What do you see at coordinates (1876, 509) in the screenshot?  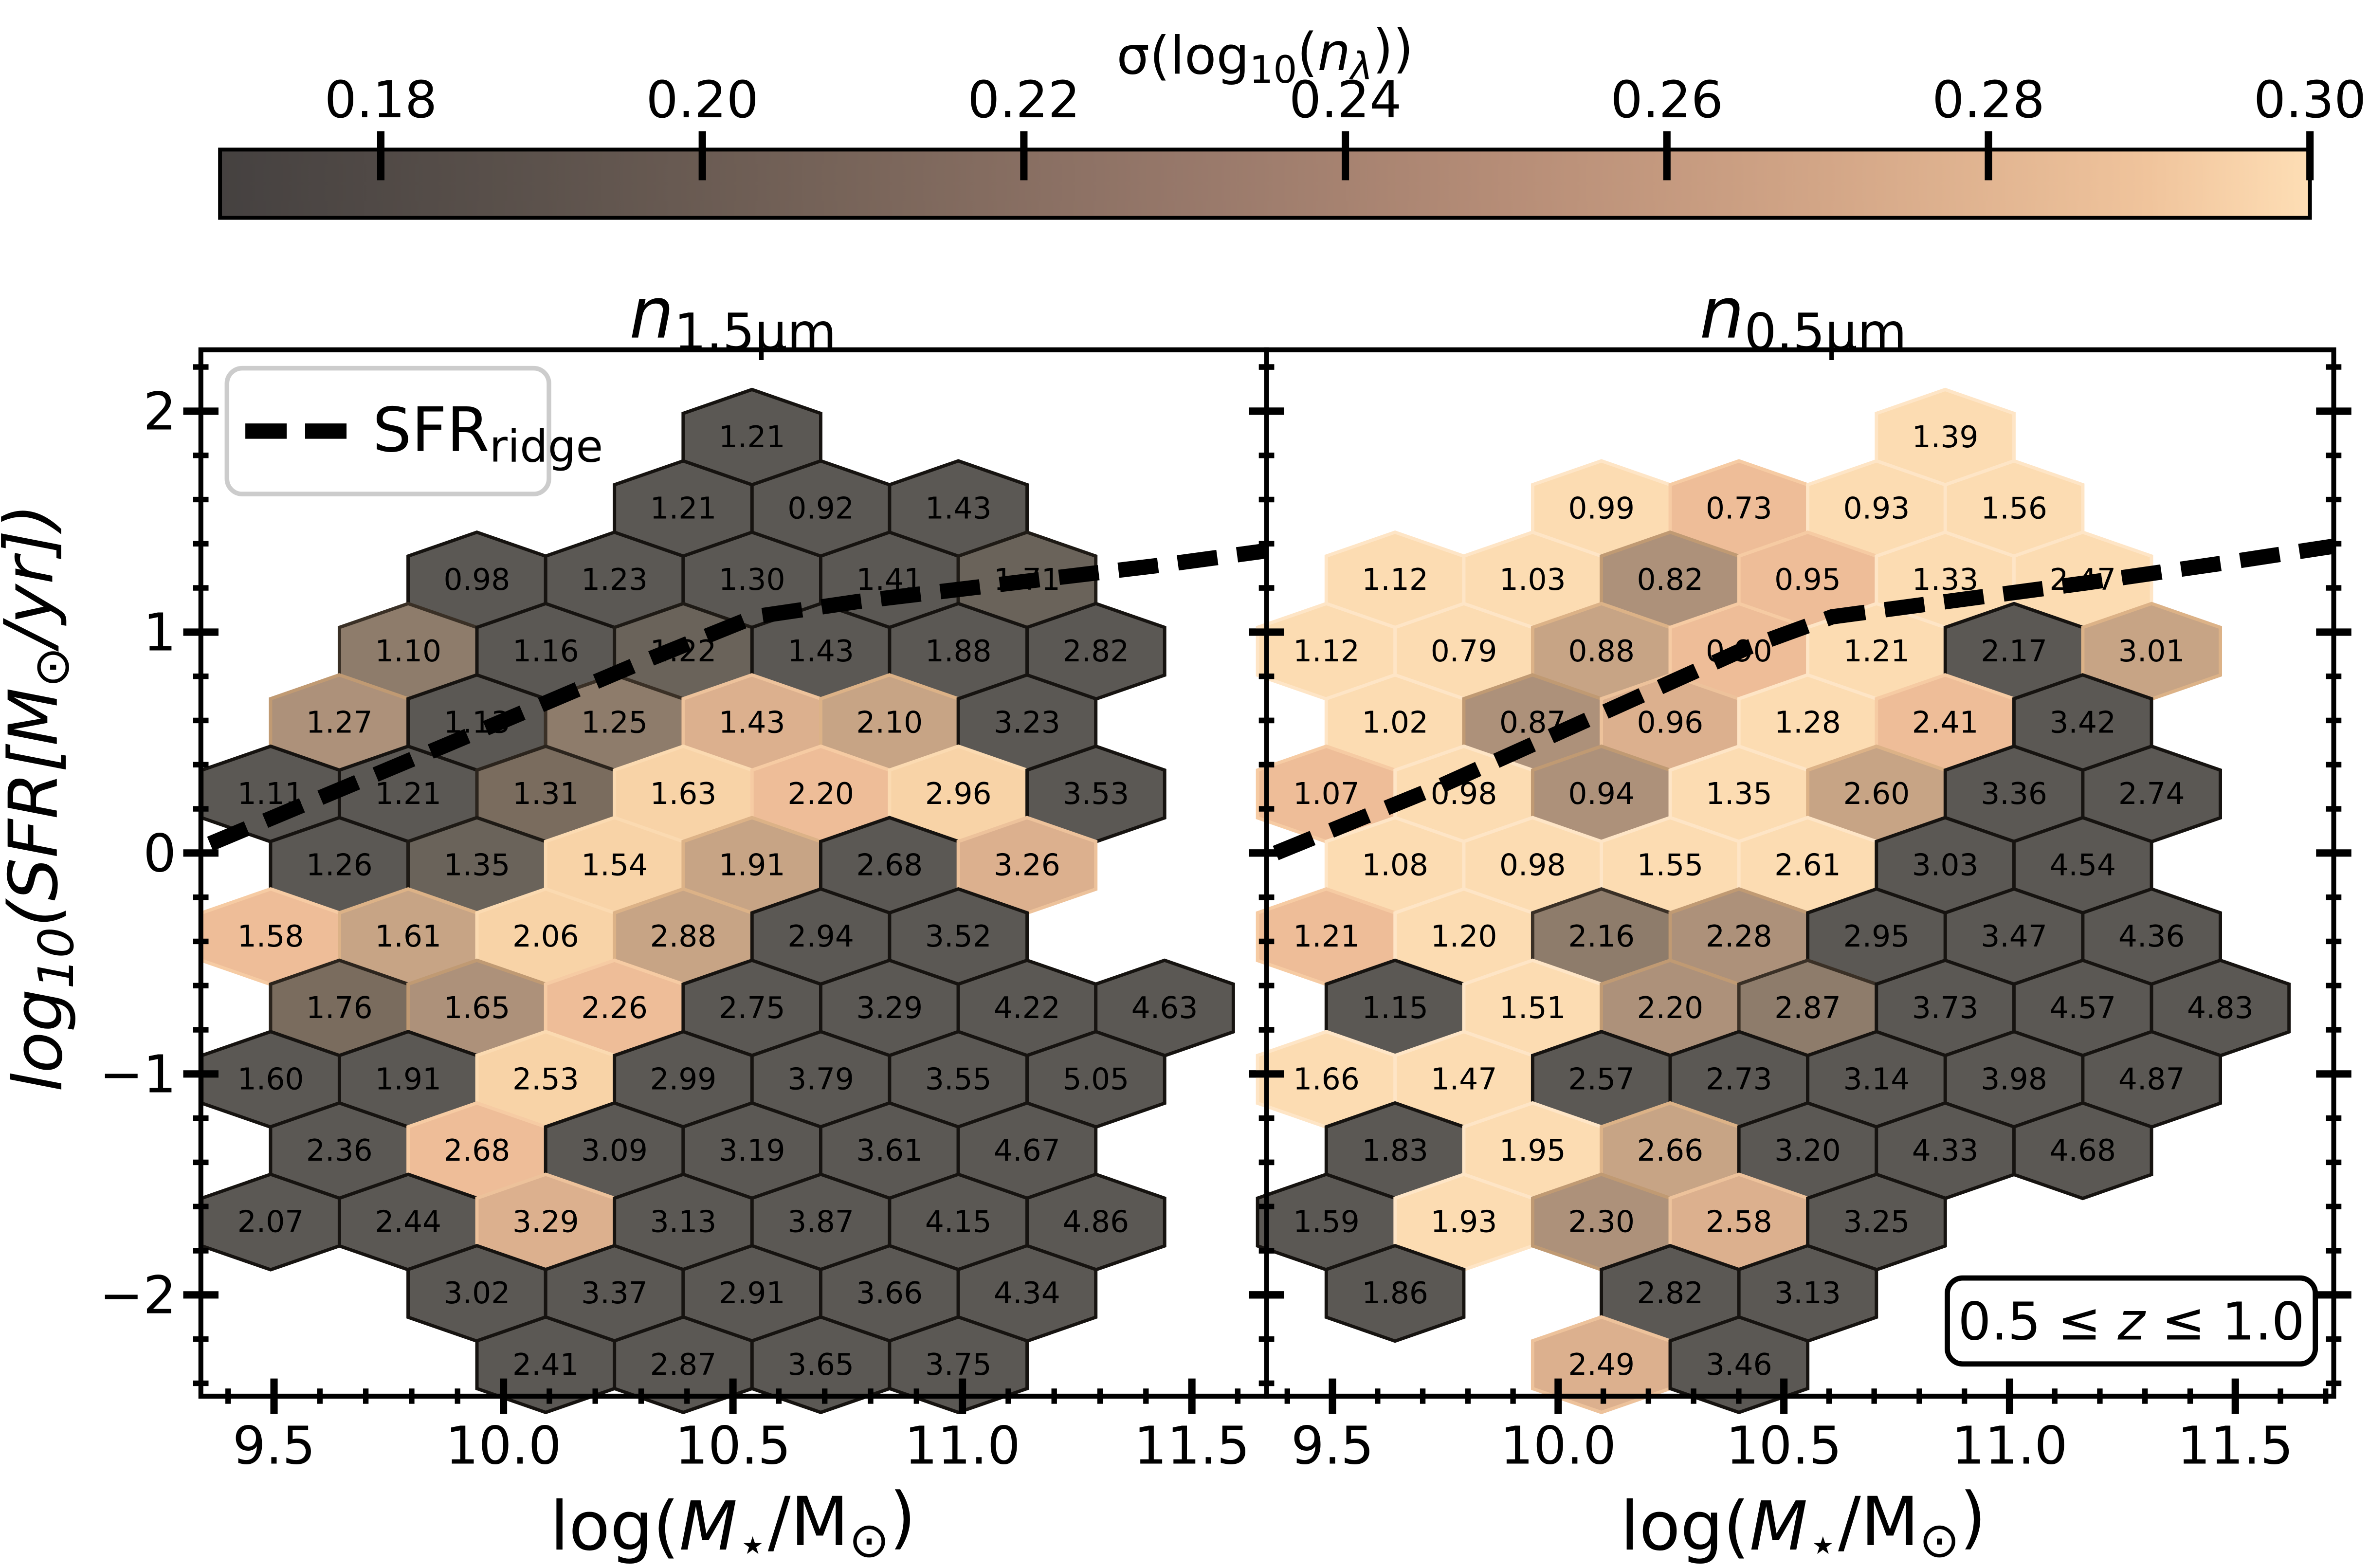 I see `hex-value: 0.93` at bounding box center [1876, 509].